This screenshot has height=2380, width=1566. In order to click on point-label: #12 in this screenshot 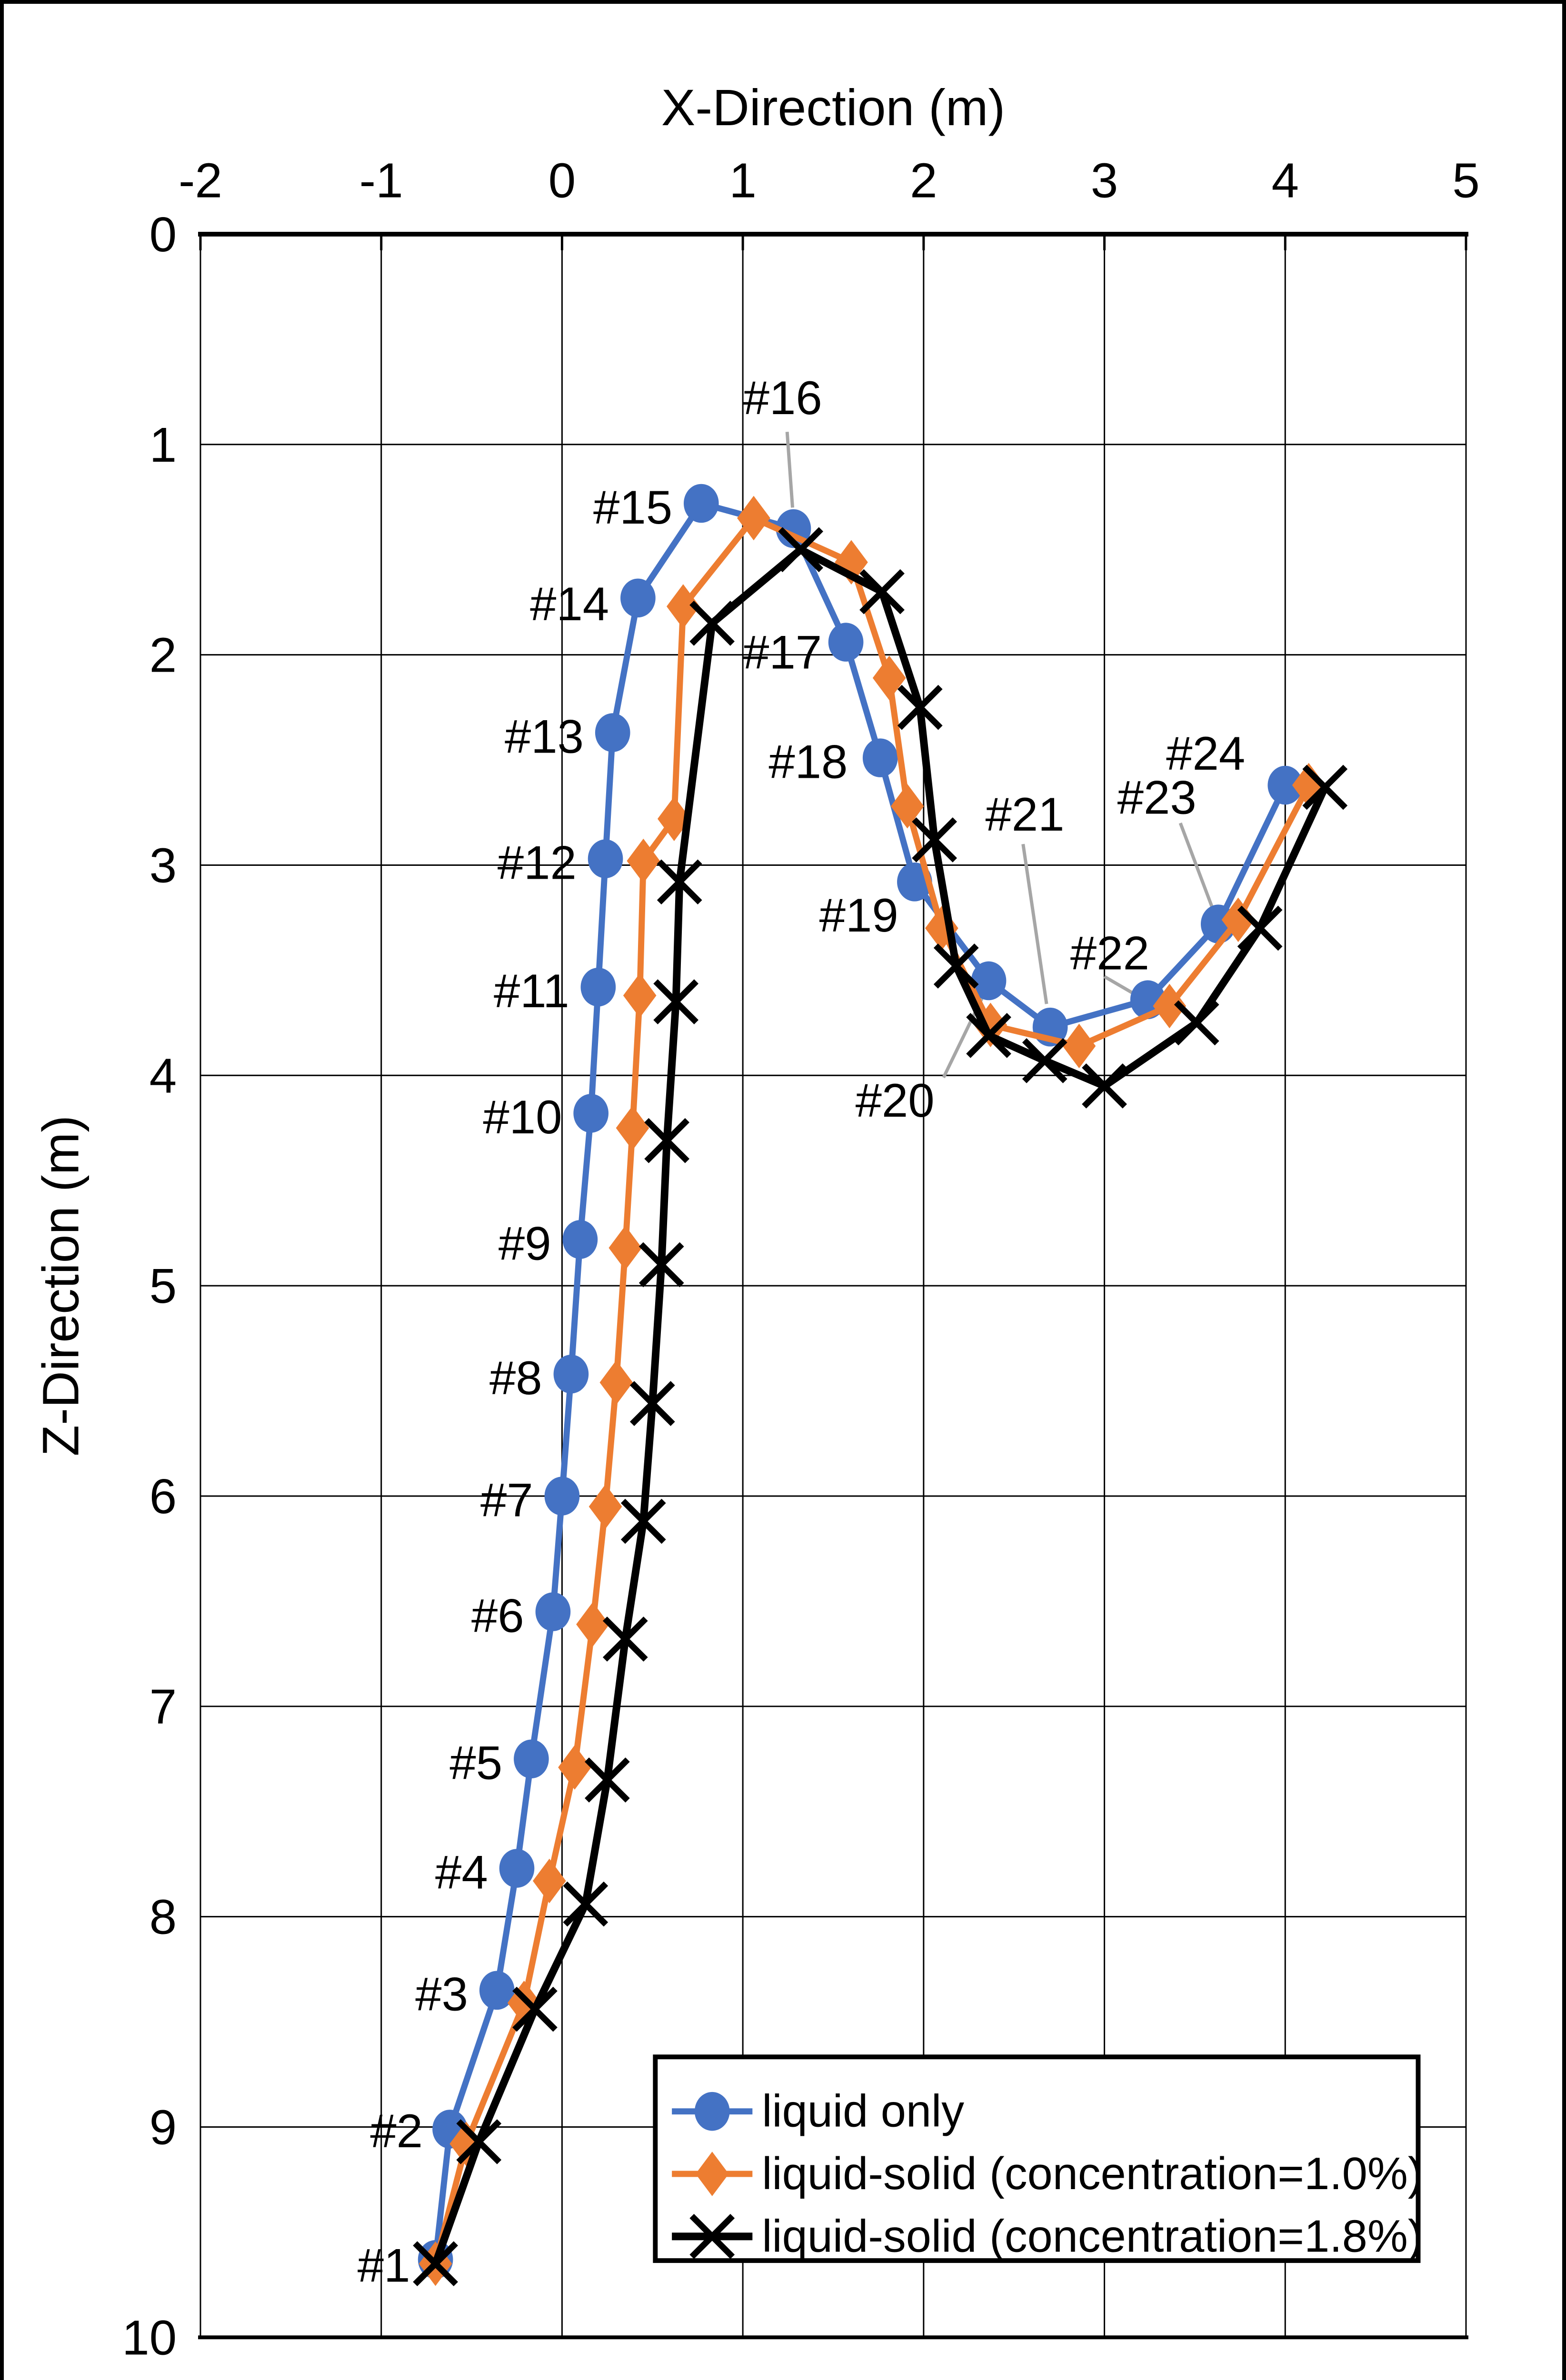, I will do `click(537, 863)`.